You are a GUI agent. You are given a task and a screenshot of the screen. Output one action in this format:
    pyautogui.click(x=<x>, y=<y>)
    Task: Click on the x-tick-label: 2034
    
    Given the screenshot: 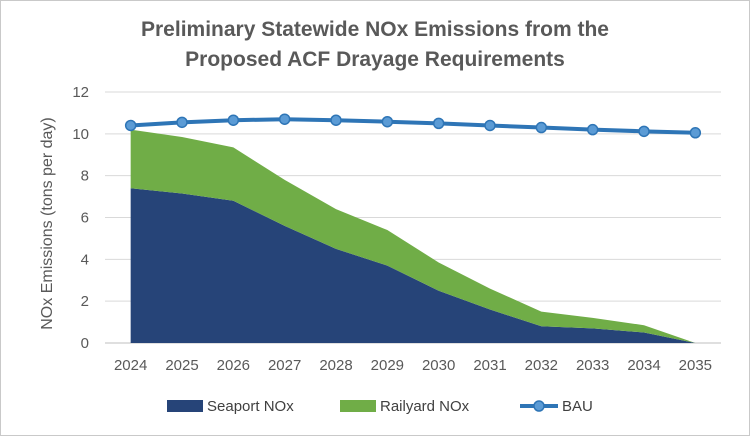 What is the action you would take?
    pyautogui.click(x=643, y=365)
    